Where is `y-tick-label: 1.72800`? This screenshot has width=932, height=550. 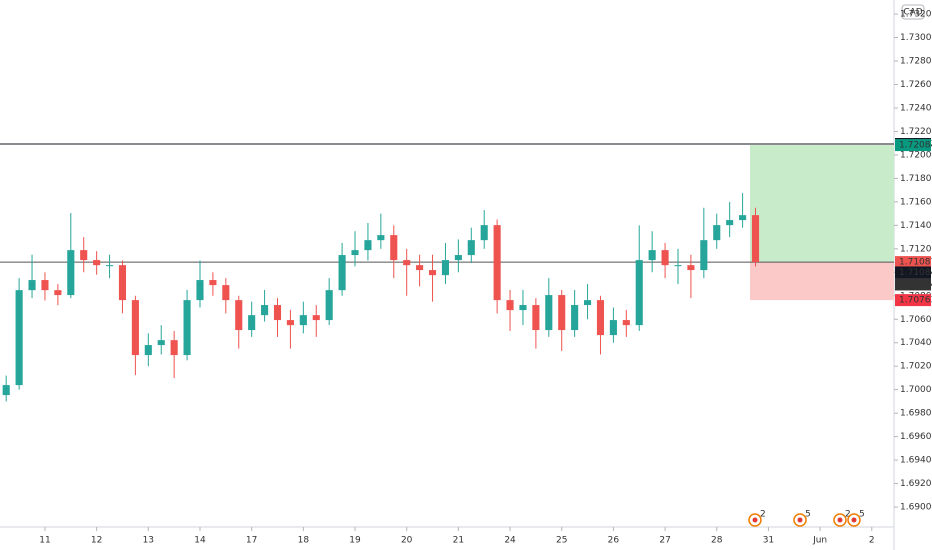 y-tick-label: 1.72800 is located at coordinates (916, 62).